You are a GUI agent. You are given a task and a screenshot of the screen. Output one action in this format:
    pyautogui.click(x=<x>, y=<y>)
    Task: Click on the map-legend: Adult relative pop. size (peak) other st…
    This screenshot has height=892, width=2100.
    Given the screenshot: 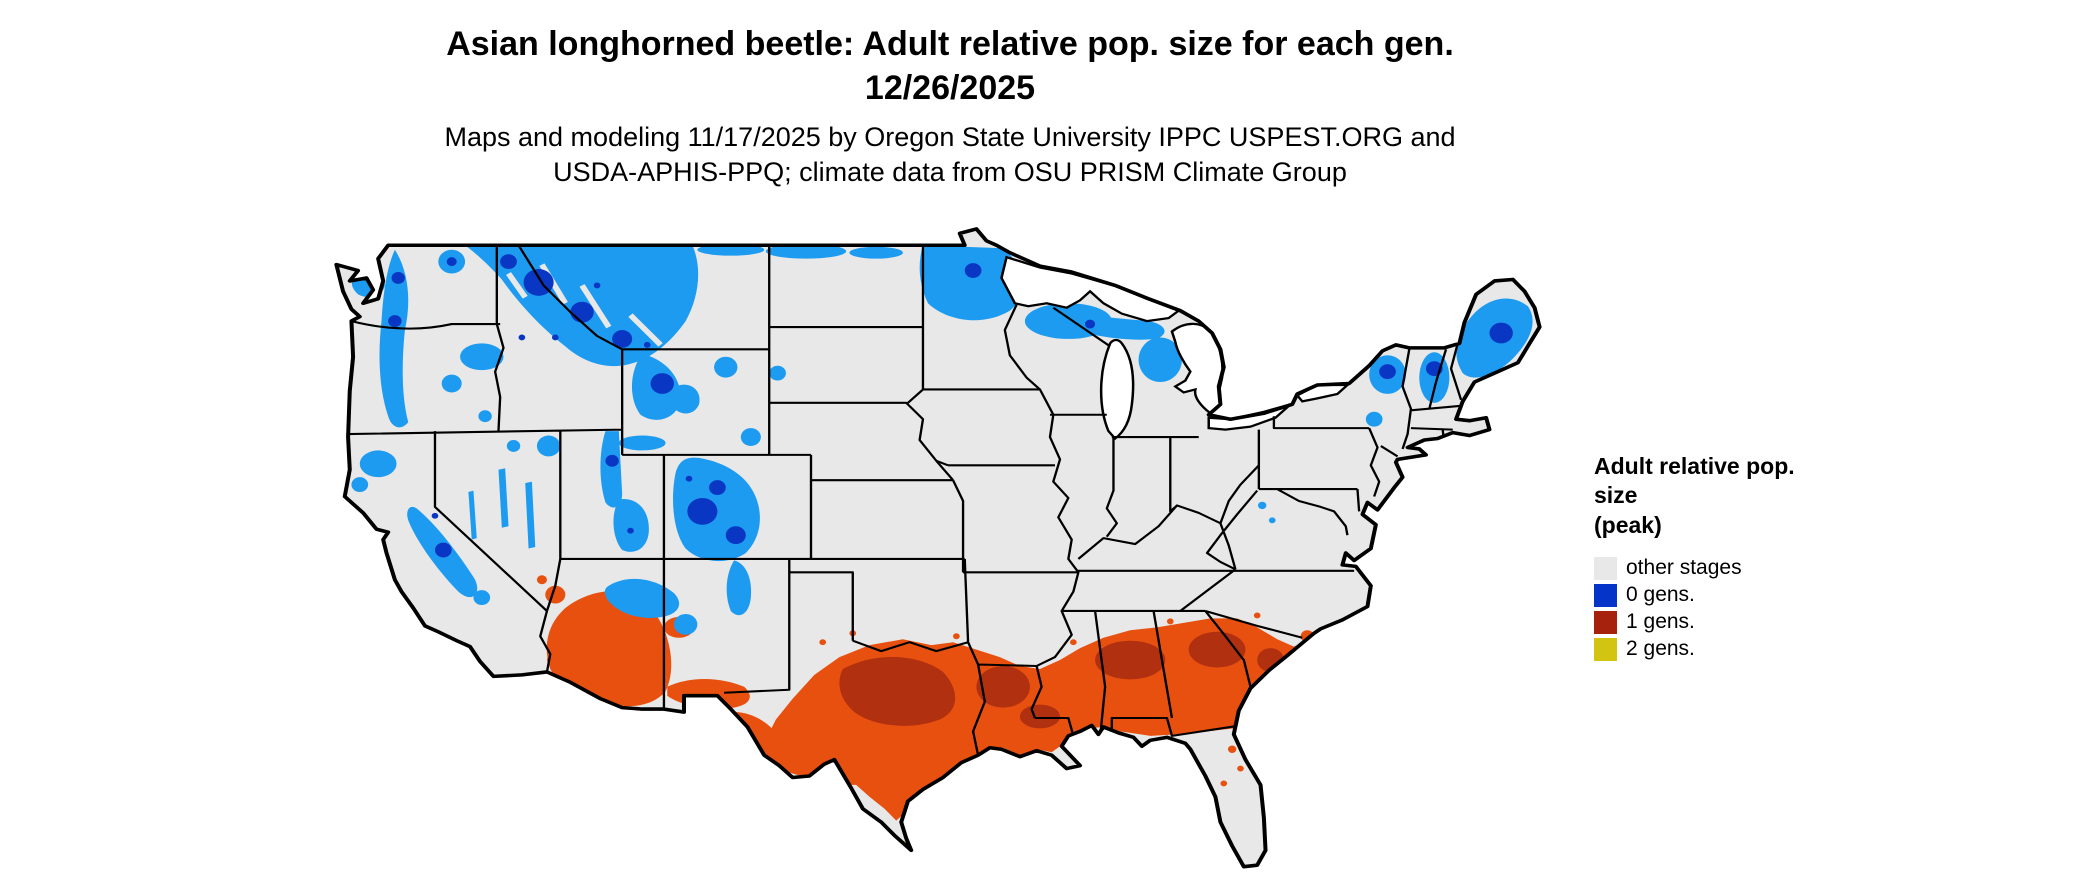 What is the action you would take?
    pyautogui.click(x=1719, y=558)
    